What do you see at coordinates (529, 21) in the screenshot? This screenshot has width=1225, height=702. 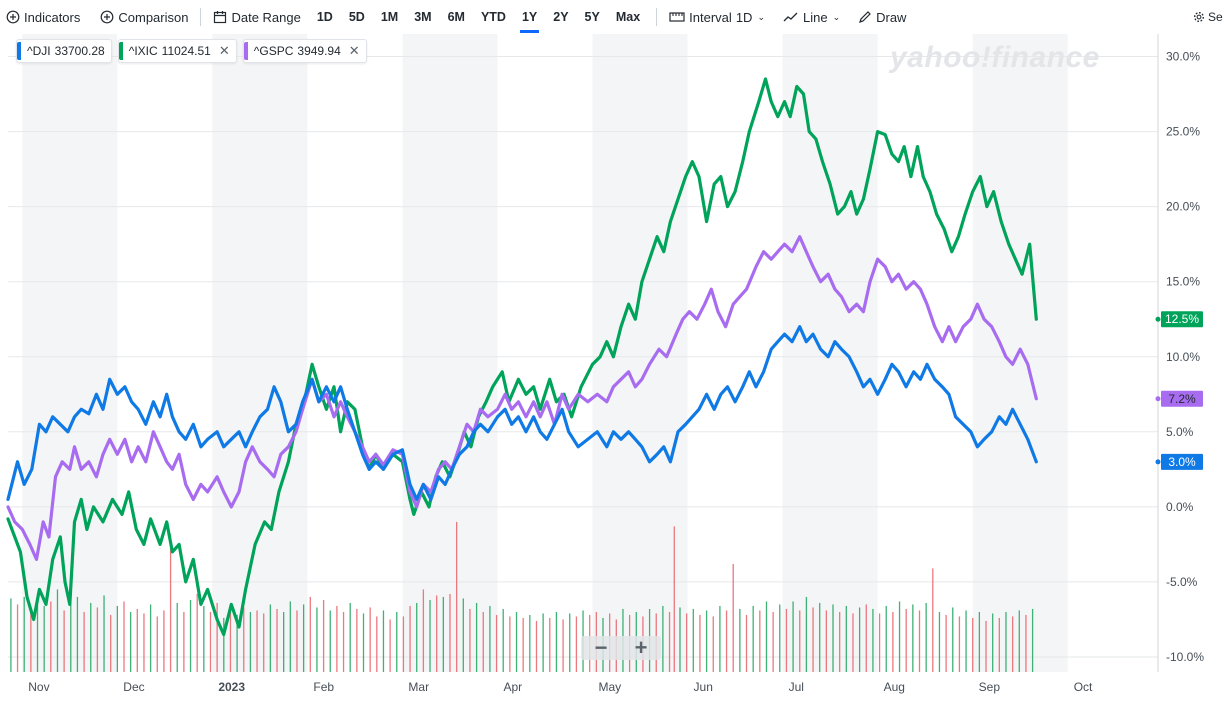 I see `range-button-1y: 1Y` at bounding box center [529, 21].